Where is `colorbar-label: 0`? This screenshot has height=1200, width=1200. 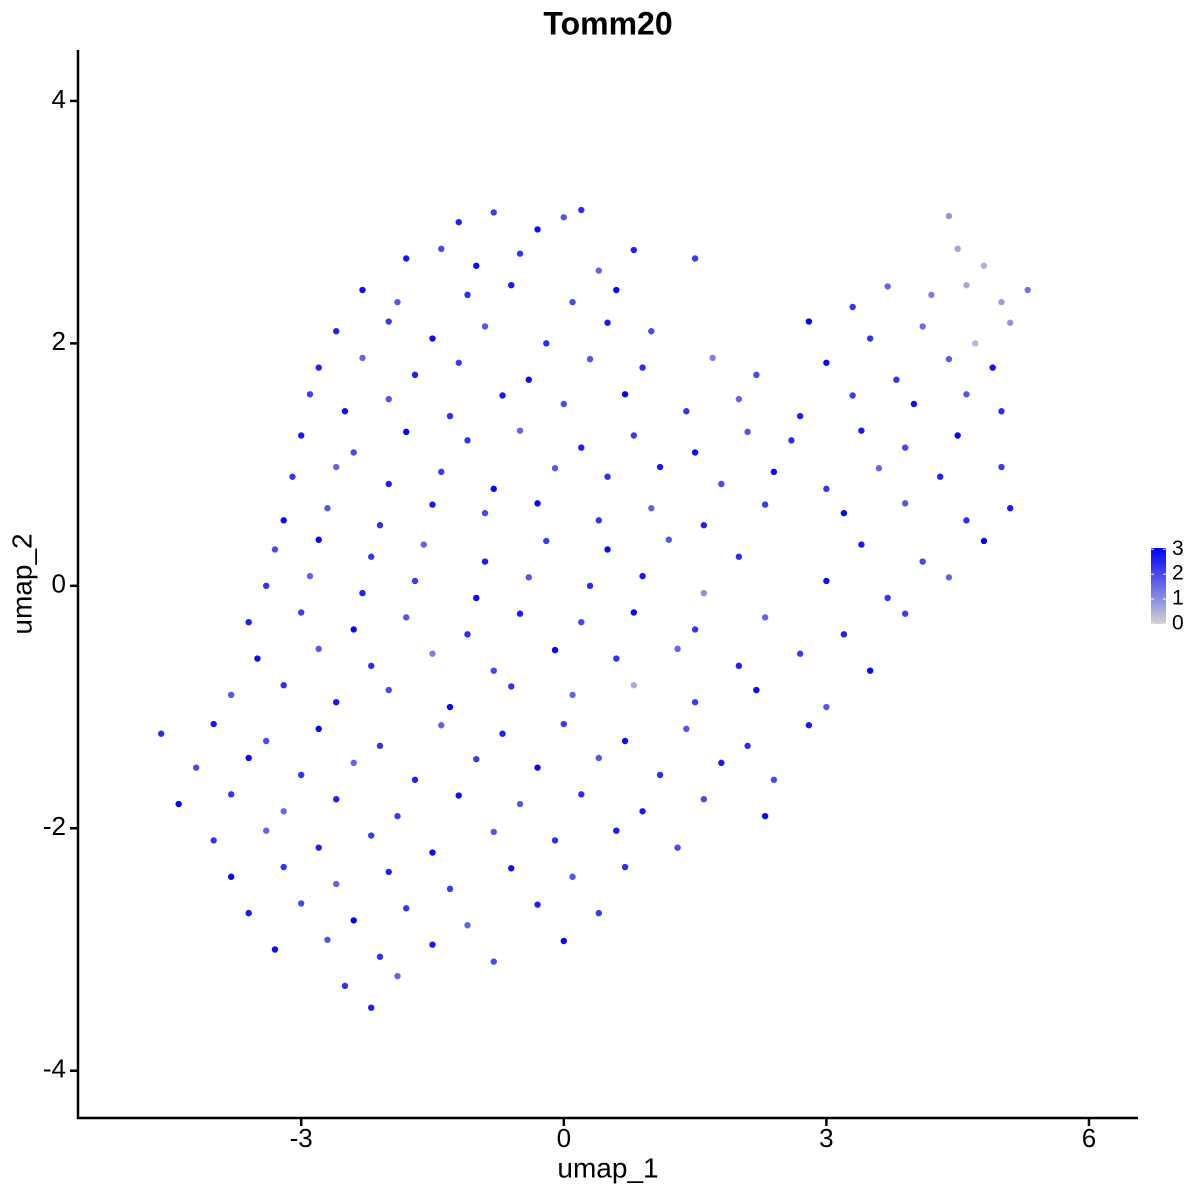 colorbar-label: 0 is located at coordinates (1178, 623).